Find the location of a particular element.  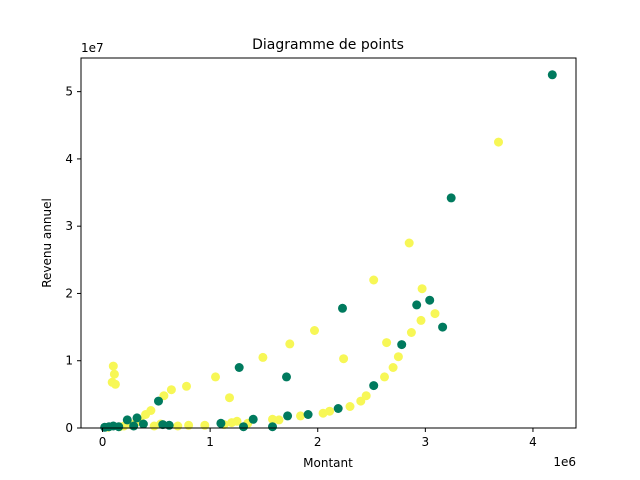

x-tick-label: 3 is located at coordinates (426, 442).